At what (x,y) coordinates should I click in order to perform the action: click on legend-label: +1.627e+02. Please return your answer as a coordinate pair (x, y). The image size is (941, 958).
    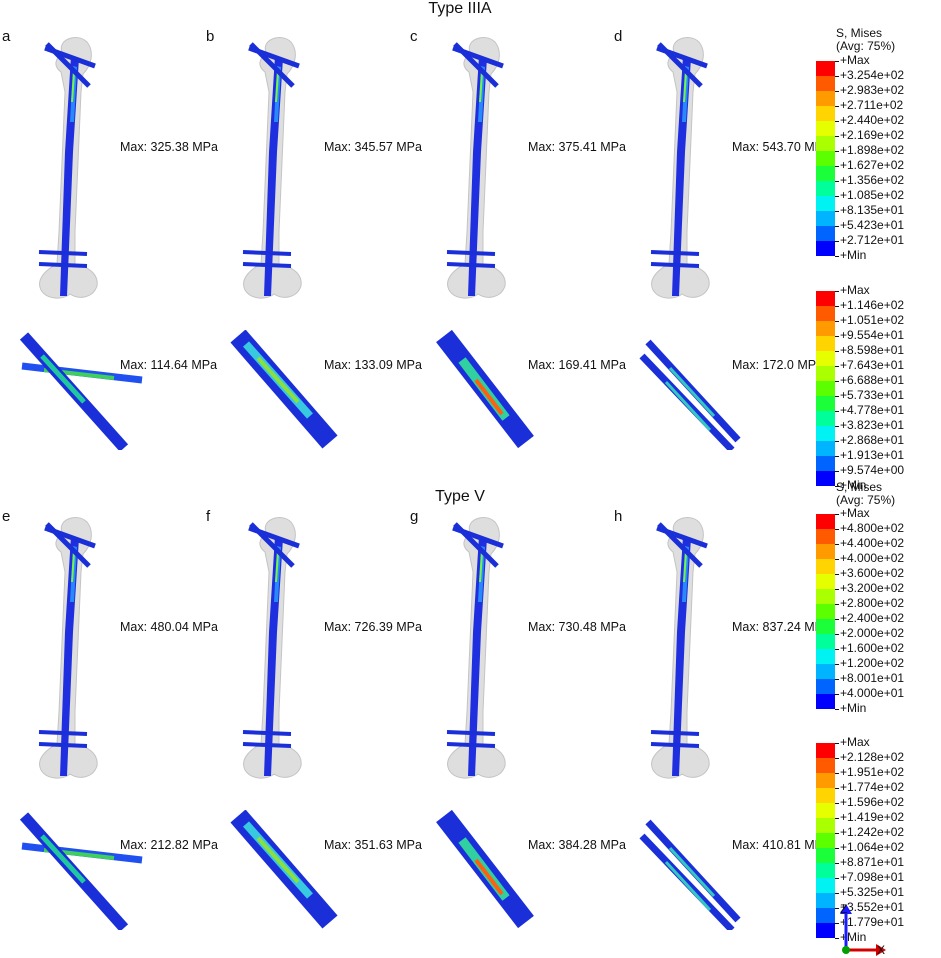
    Looking at the image, I should click on (872, 165).